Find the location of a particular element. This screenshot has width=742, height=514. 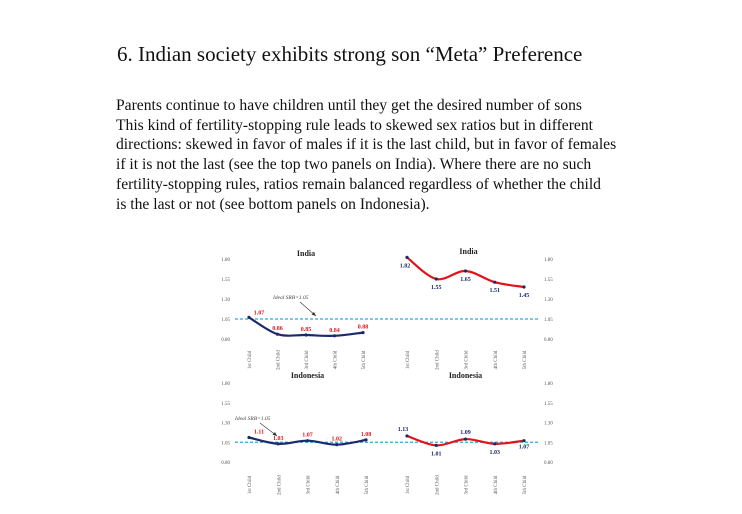

data-label: 1.02 is located at coordinates (337, 440).